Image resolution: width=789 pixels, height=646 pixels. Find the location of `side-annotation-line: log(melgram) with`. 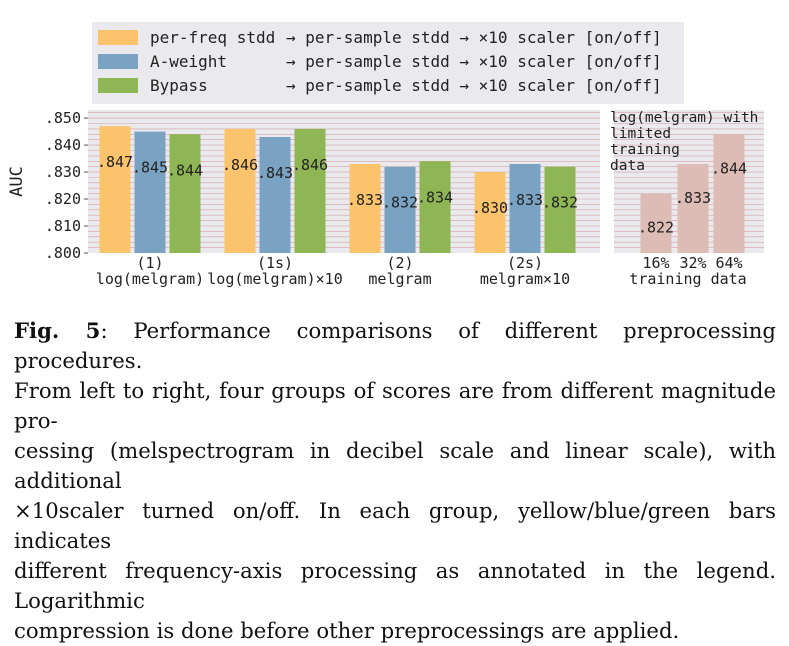

side-annotation-line: log(melgram) with is located at coordinates (684, 118).